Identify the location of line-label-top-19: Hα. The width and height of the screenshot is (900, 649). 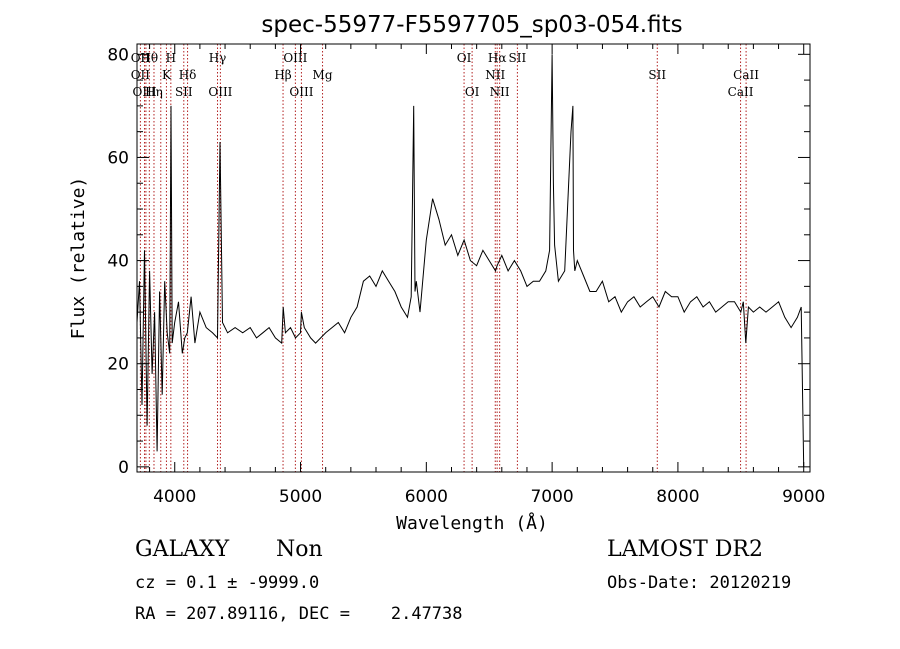
(497, 58).